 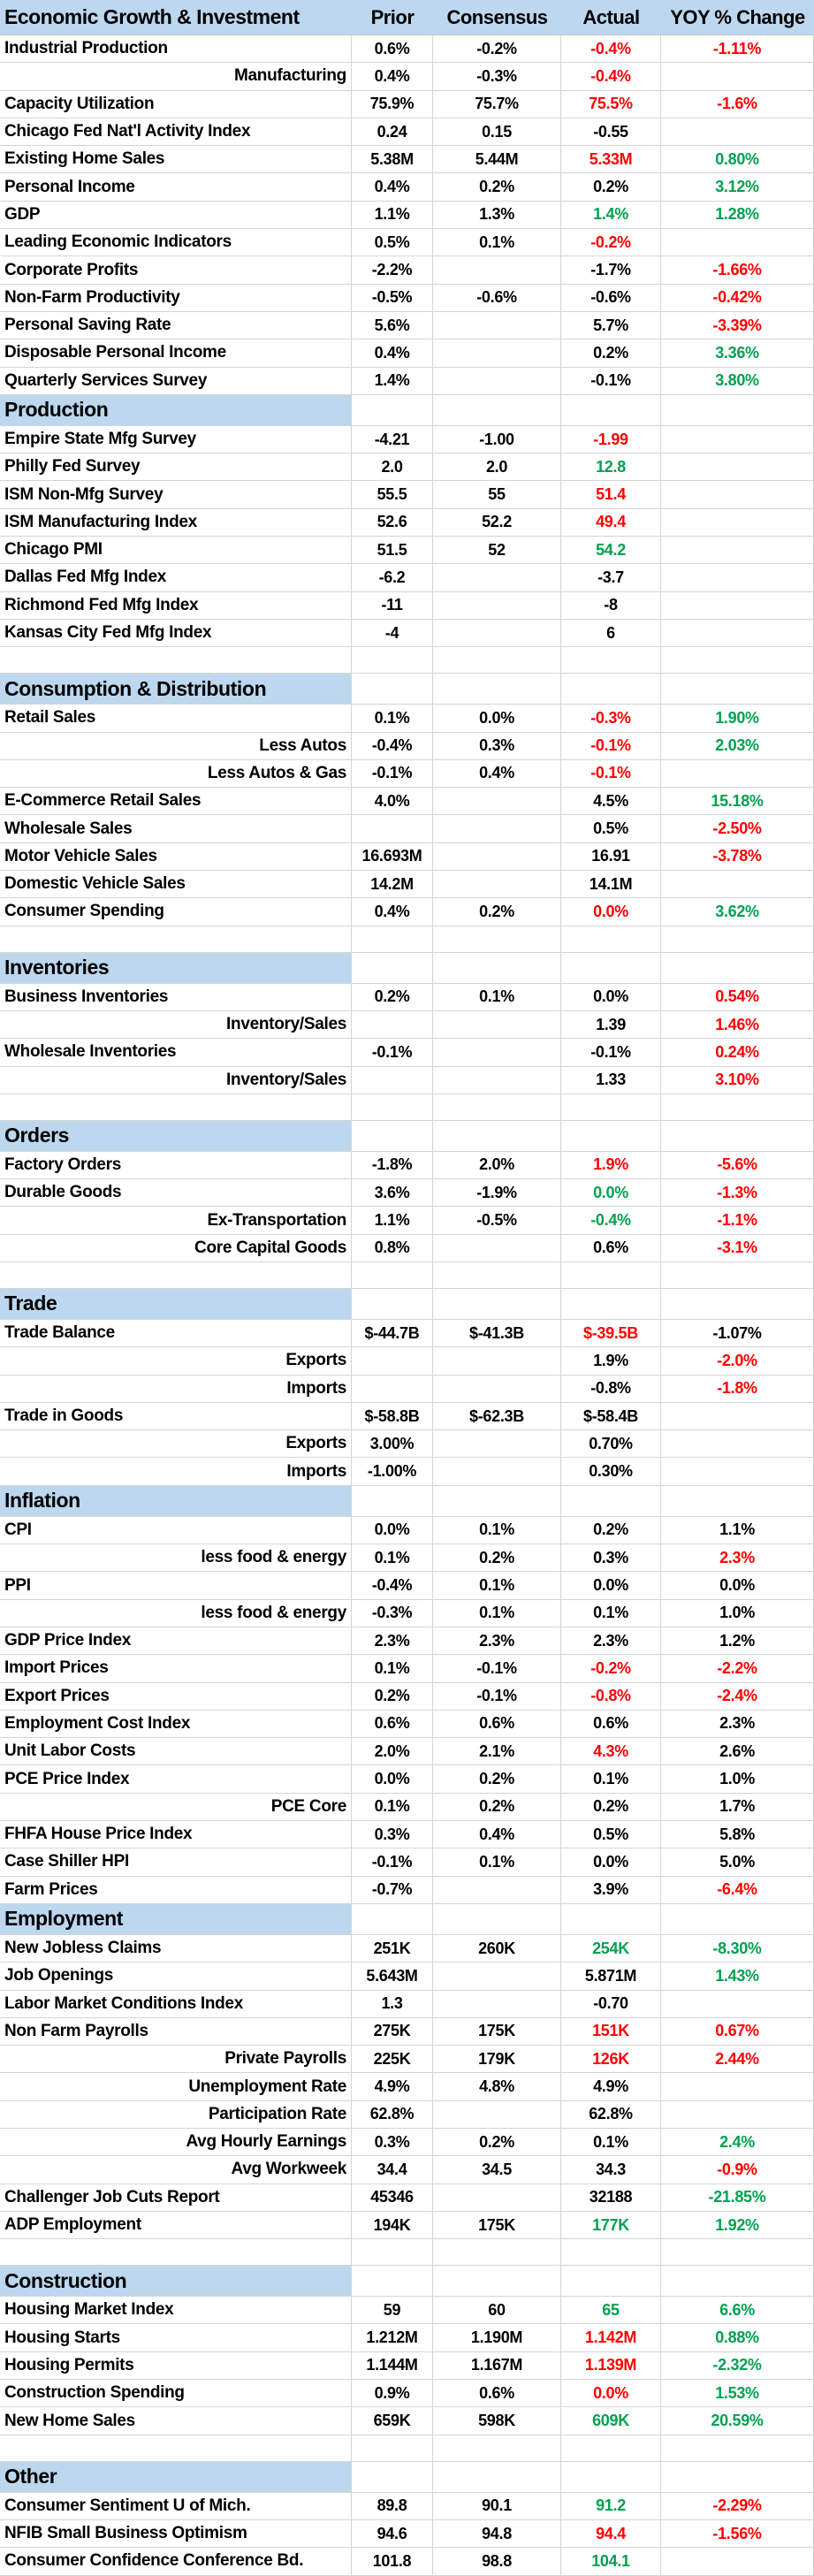 What do you see at coordinates (497, 550) in the screenshot?
I see `consensus-value: 52` at bounding box center [497, 550].